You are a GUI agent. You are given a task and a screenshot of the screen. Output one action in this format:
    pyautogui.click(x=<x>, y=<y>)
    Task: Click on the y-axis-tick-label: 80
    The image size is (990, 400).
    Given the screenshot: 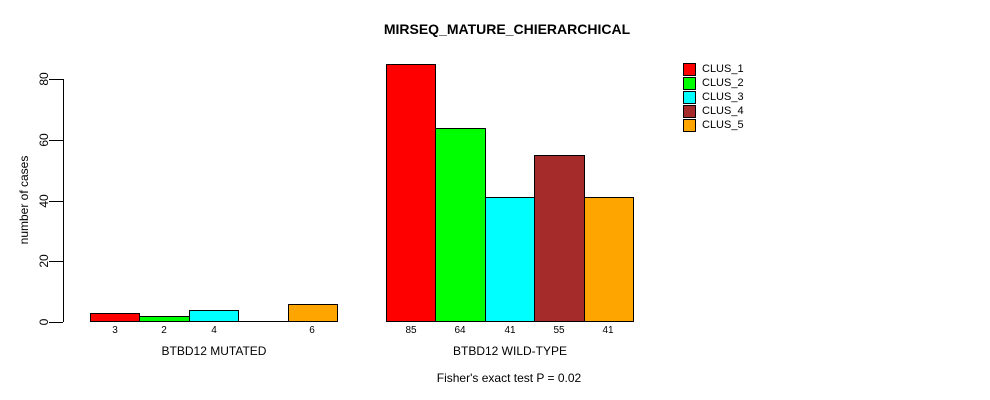 What is the action you would take?
    pyautogui.click(x=44, y=79)
    